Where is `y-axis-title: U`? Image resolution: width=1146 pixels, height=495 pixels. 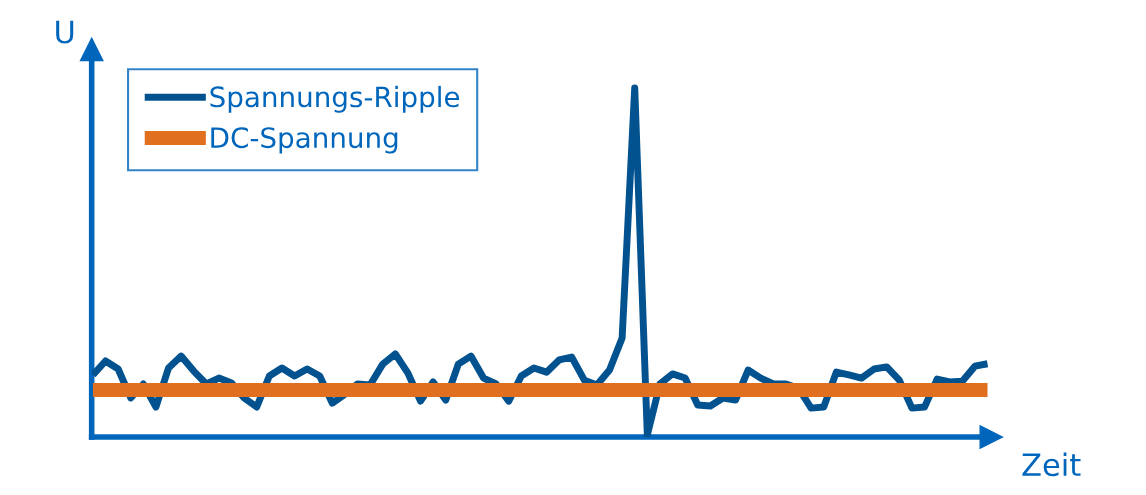 y-axis-title: U is located at coordinates (65, 32).